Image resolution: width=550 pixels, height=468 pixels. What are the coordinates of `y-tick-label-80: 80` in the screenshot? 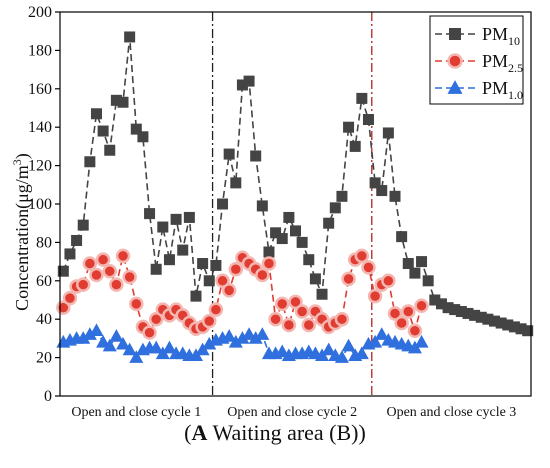 It's located at (44, 242).